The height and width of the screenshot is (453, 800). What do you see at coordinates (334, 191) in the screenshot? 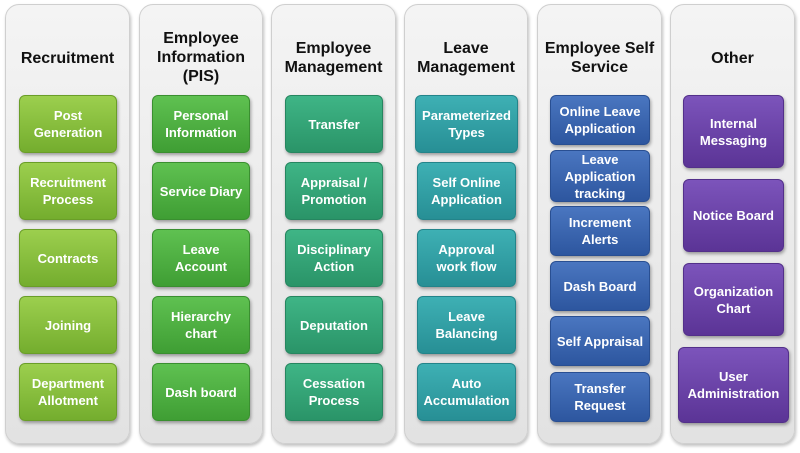
I see `box-appraisal-promotion: Appraisal / Promotion` at bounding box center [334, 191].